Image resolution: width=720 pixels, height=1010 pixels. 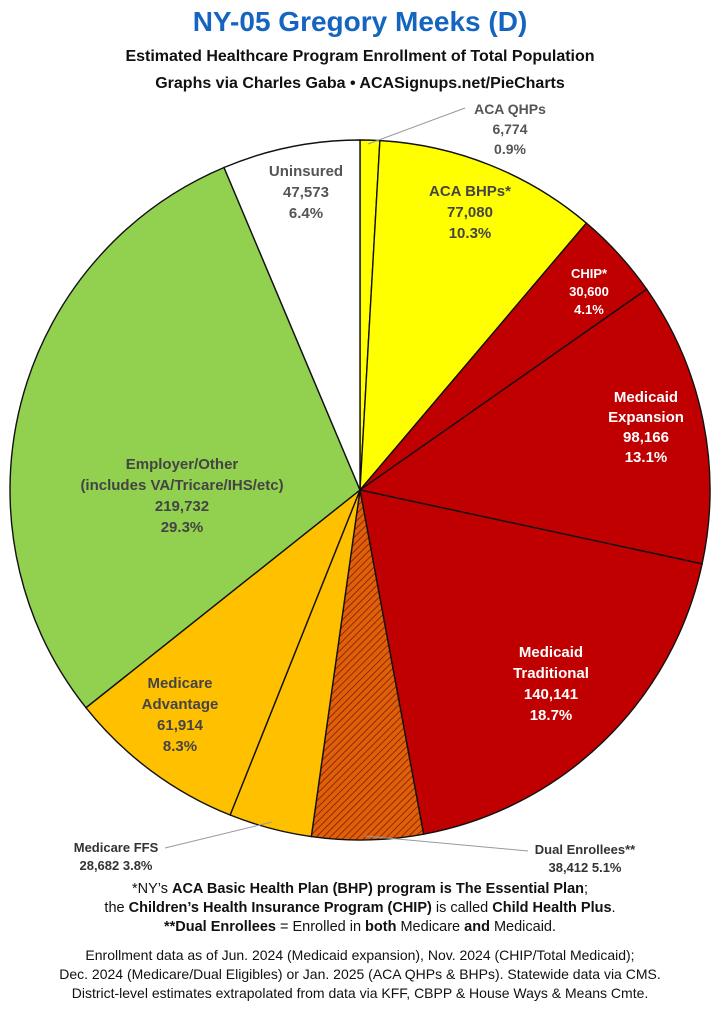 What do you see at coordinates (182, 464) in the screenshot?
I see `label-employer-0: Employer/Other` at bounding box center [182, 464].